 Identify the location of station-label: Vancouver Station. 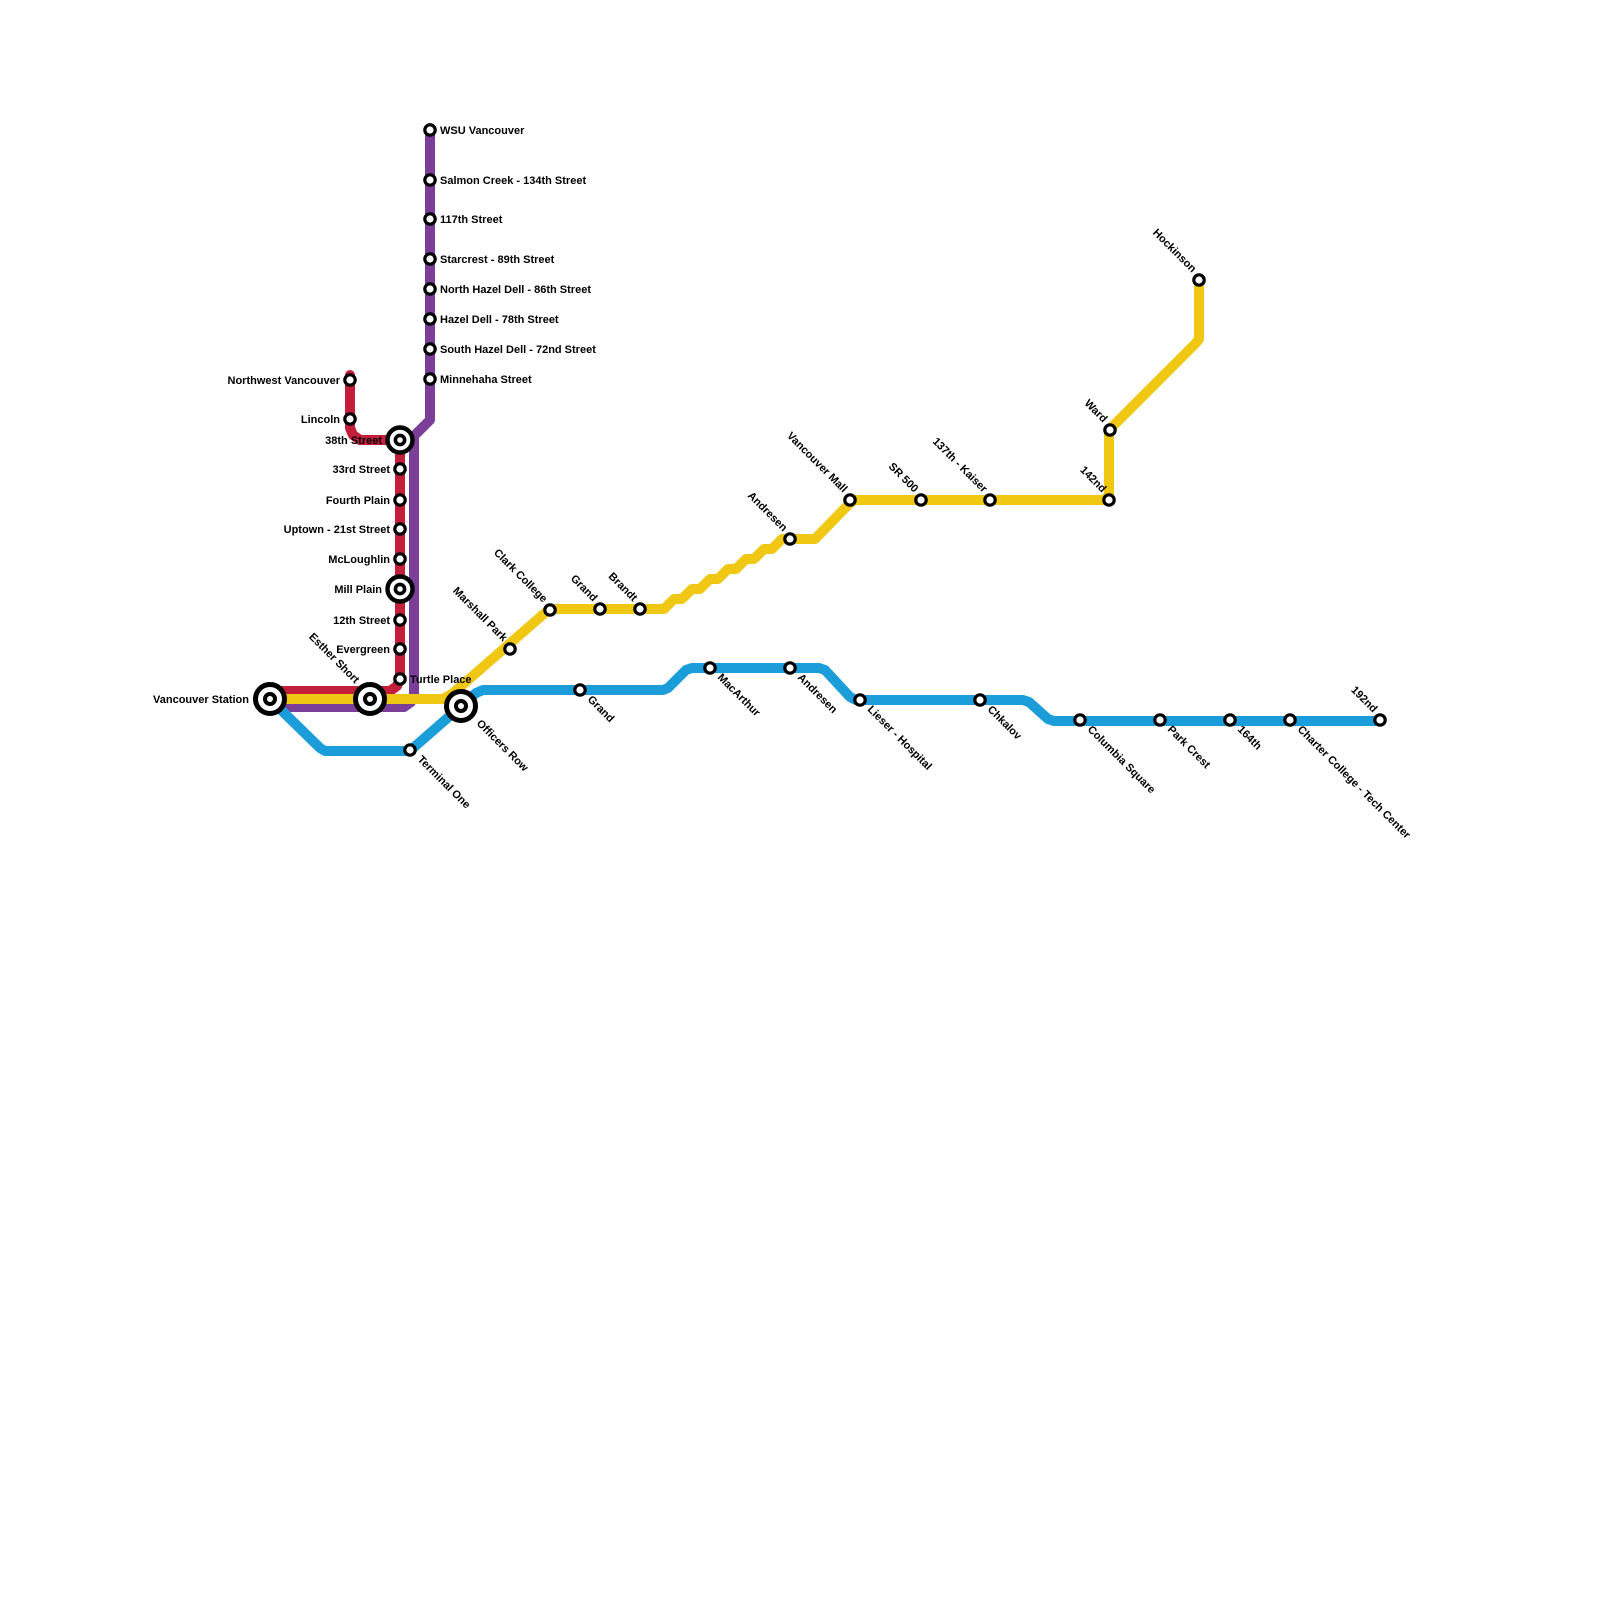
(201, 700).